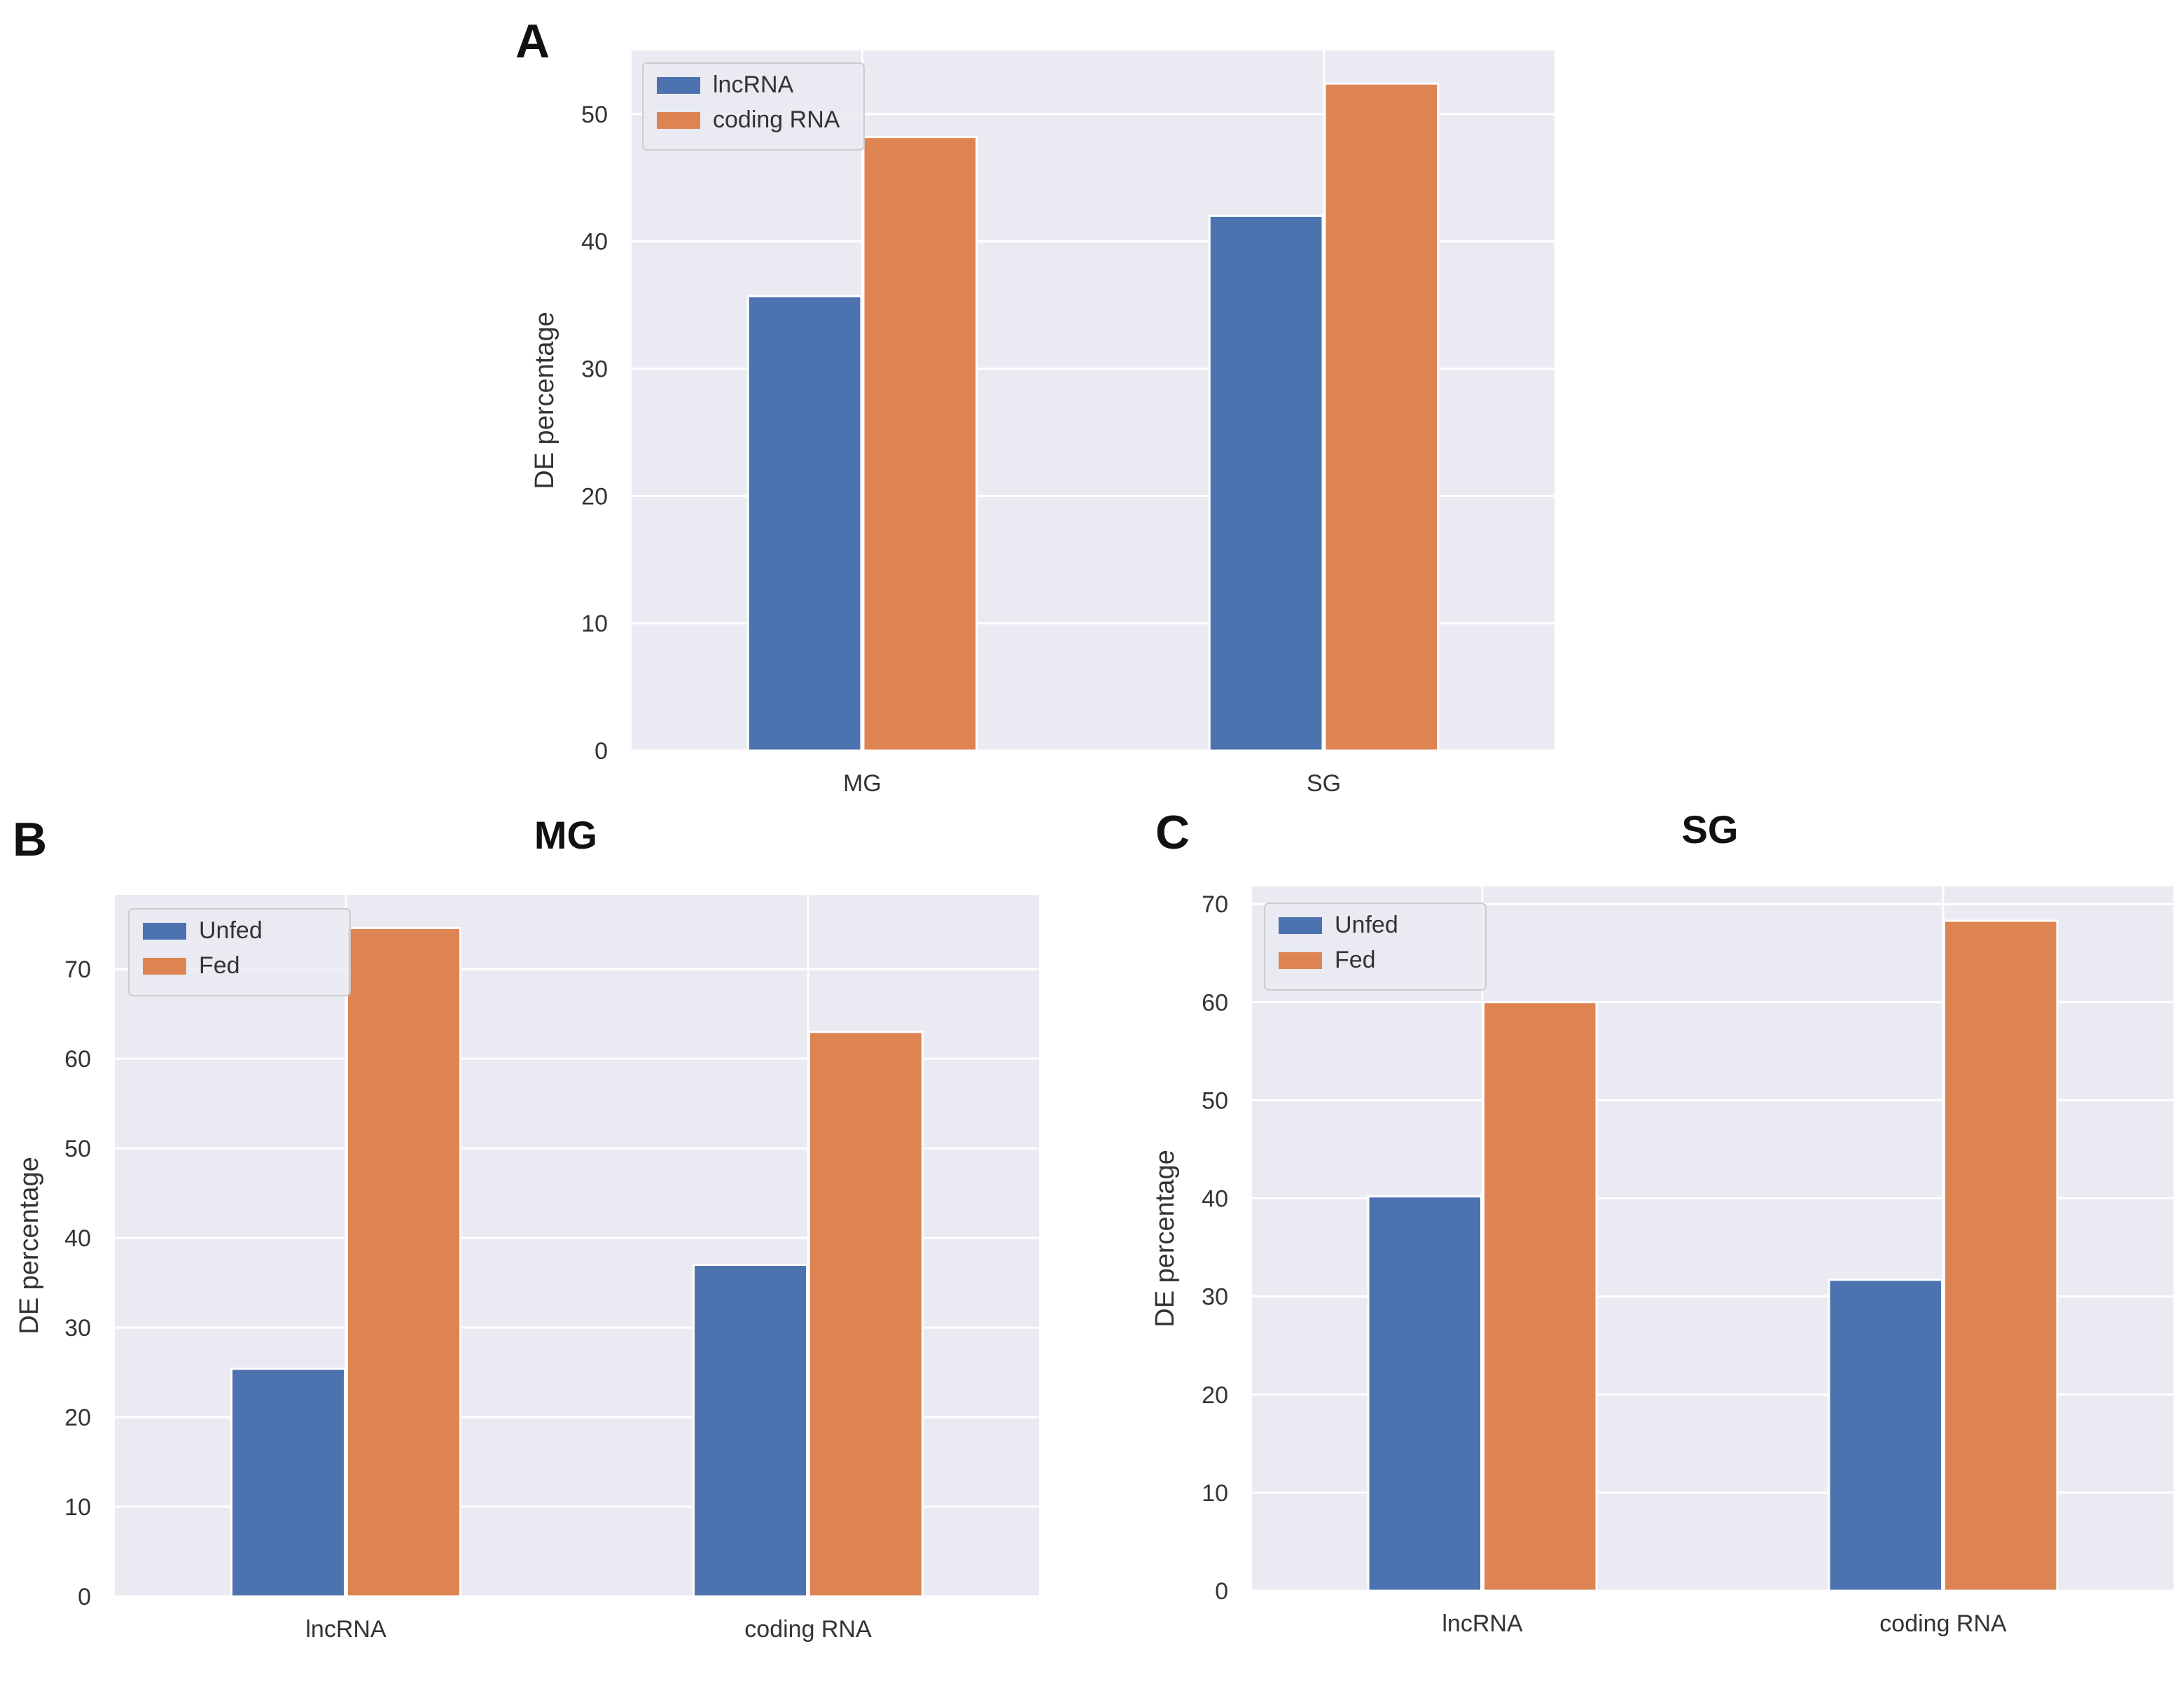  I want to click on legend-label: lncRNA, so click(753, 84).